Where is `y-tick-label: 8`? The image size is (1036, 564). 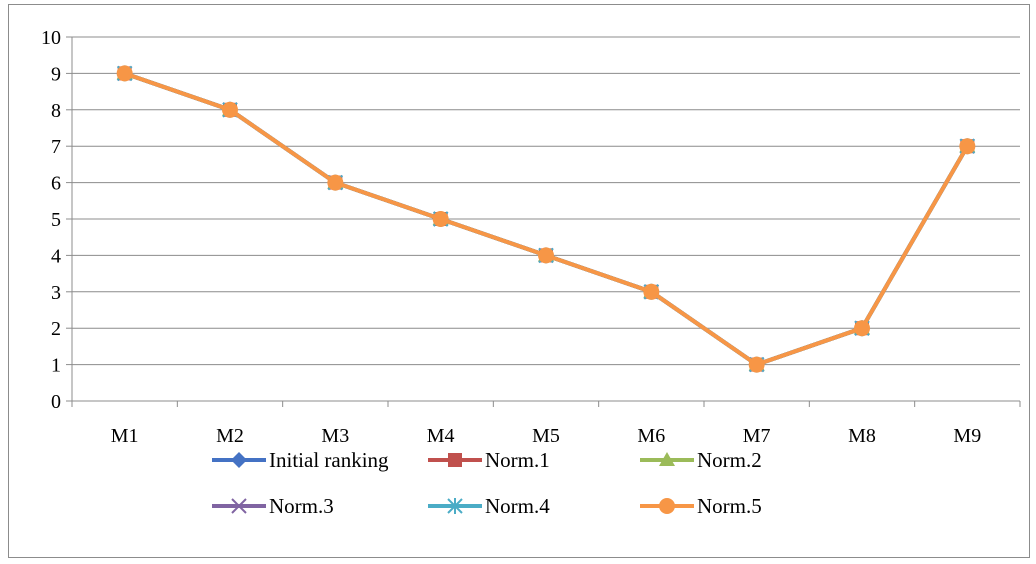
y-tick-label: 8 is located at coordinates (56, 111).